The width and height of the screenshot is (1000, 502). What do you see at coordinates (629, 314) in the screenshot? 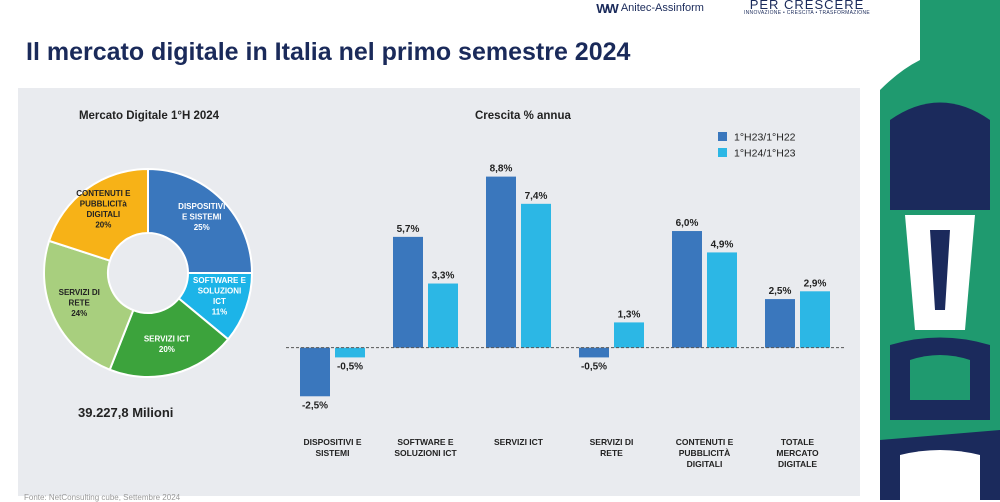
I see `bar-data-label: 1,3%` at bounding box center [629, 314].